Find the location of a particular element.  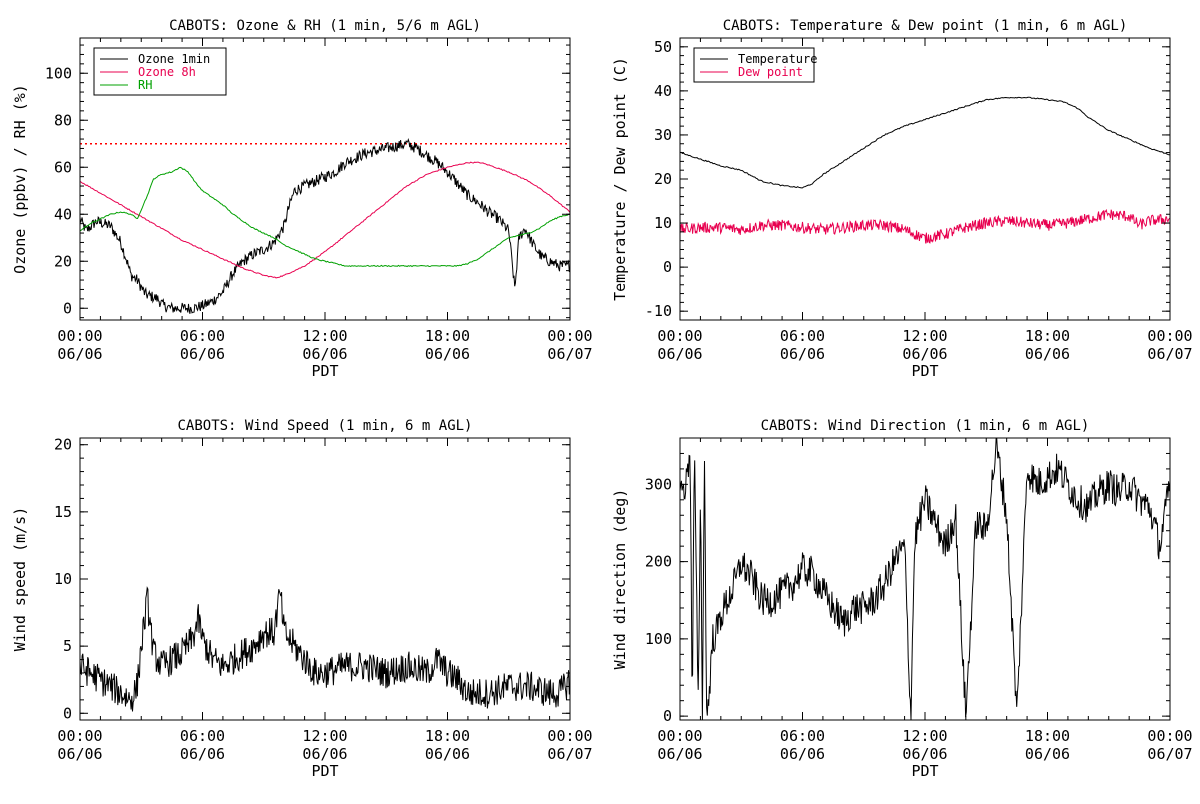

y-tick-label: 5 is located at coordinates (67, 646).